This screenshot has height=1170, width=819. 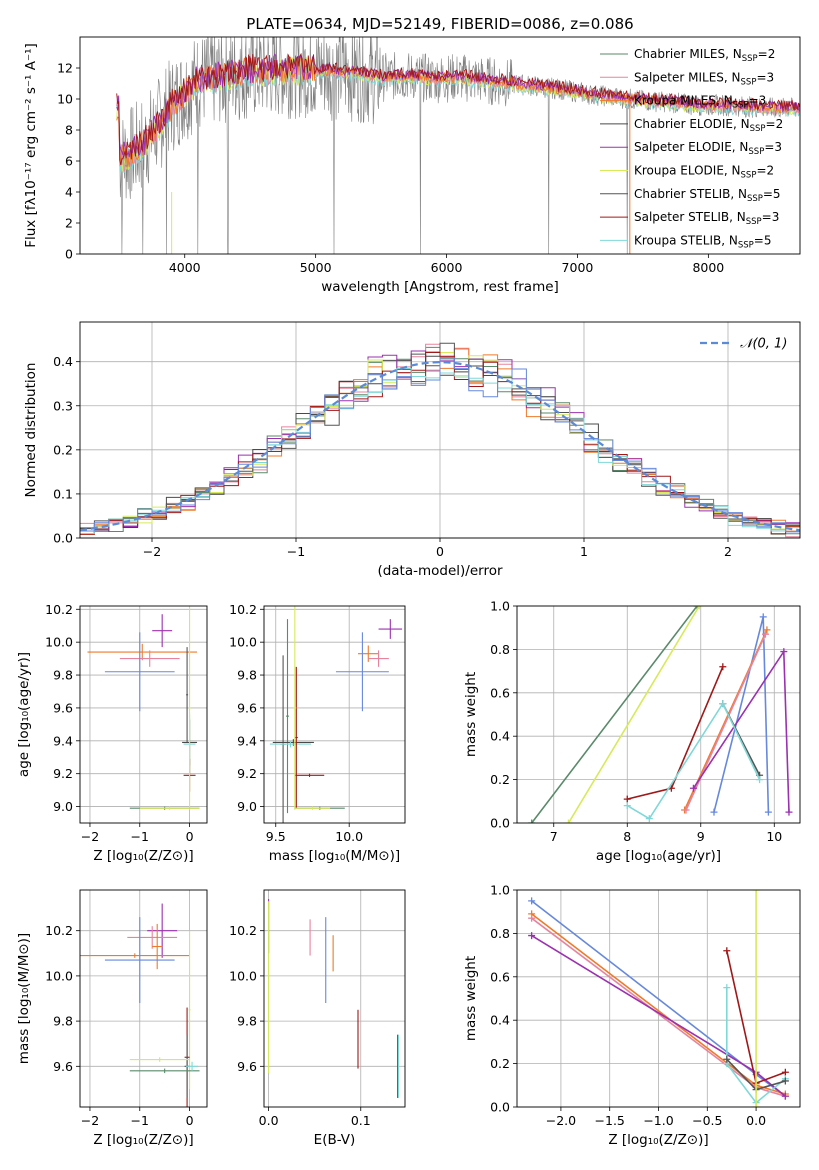 What do you see at coordinates (728, 551) in the screenshot?
I see `x-tick-label: 2` at bounding box center [728, 551].